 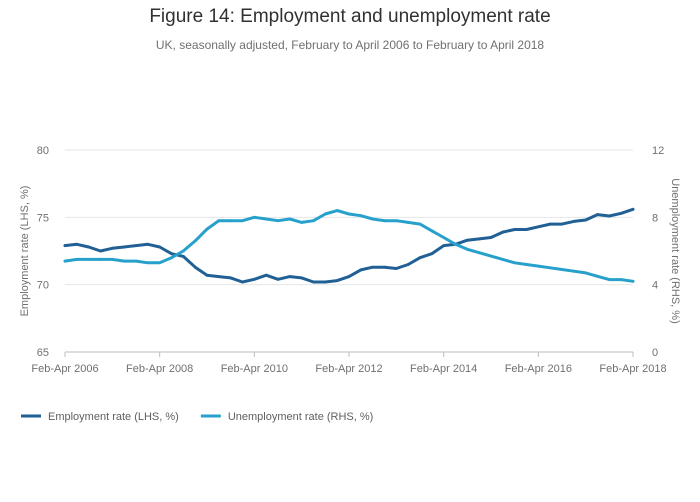 I want to click on legend-label-unemployment: Unemployment rate (RHS, %), so click(x=301, y=417).